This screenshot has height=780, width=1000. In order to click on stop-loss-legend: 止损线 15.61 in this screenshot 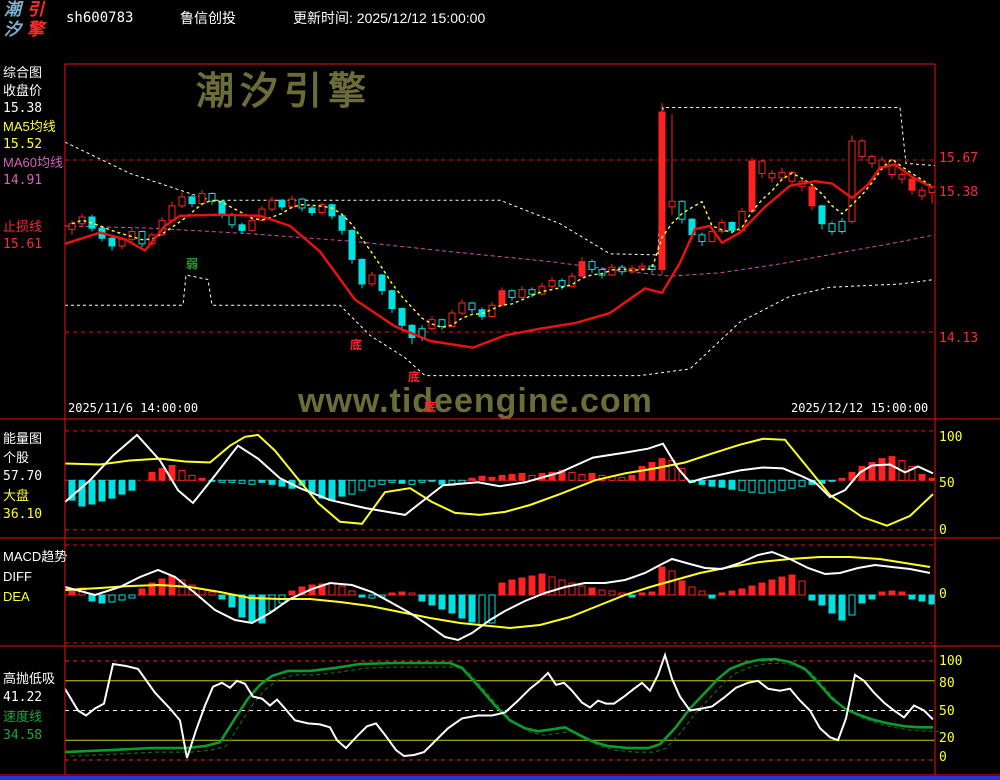, I will do `click(22, 237)`.